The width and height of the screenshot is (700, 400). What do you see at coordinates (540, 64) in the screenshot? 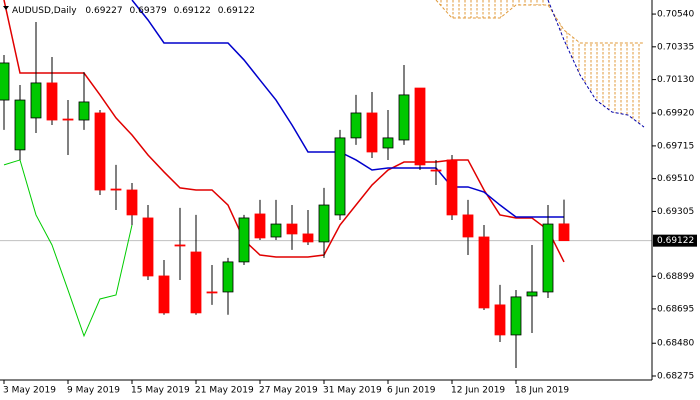
I see `cloud-fill` at bounding box center [540, 64].